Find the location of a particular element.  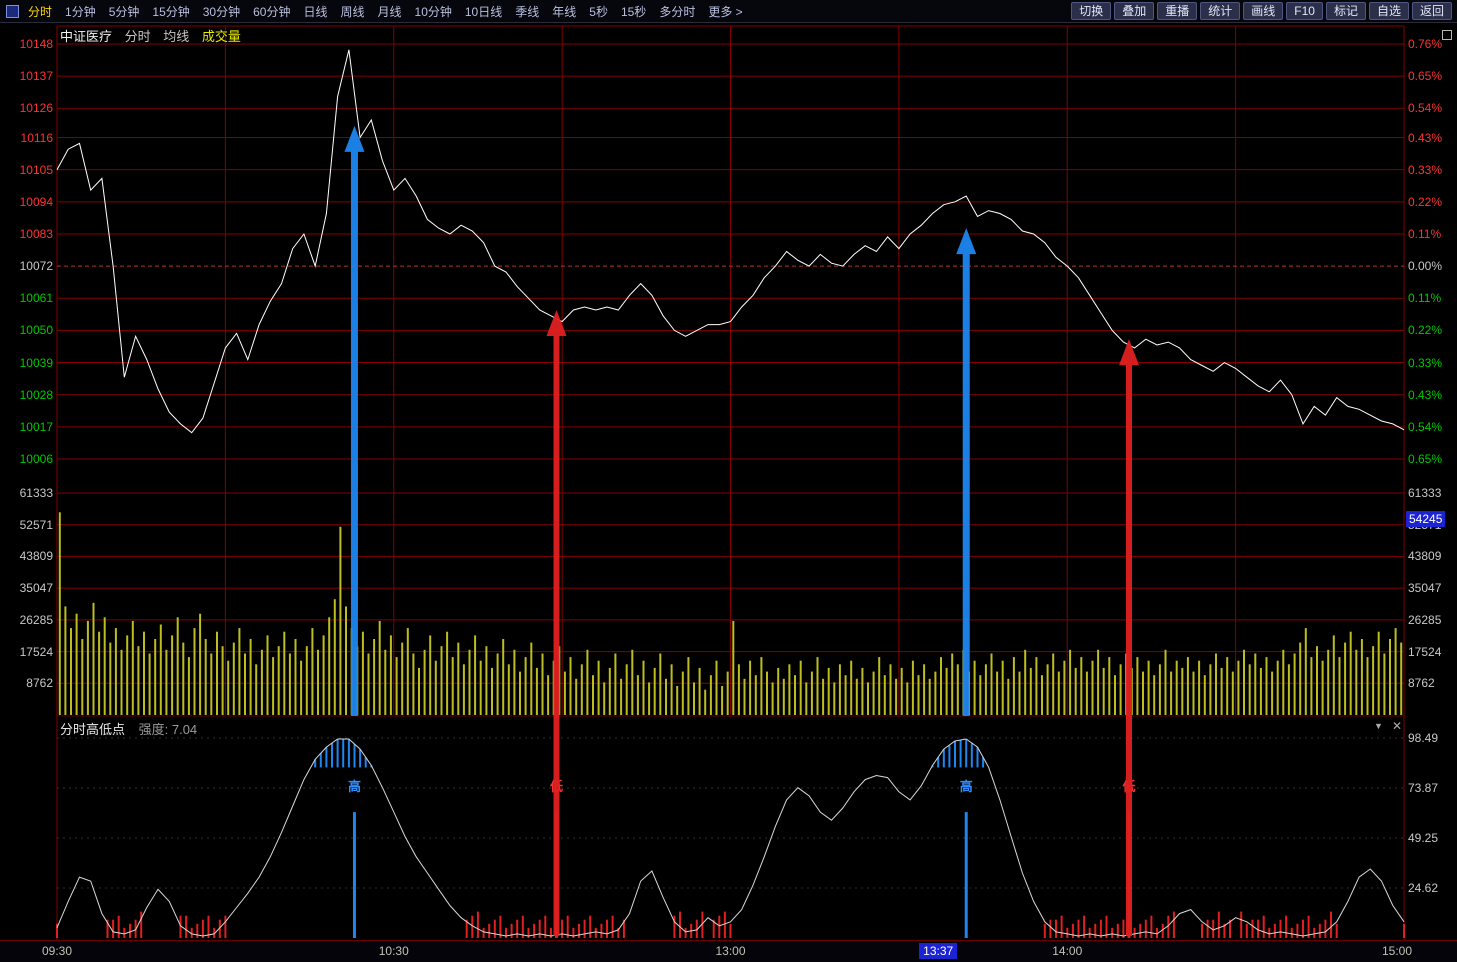

toolbar-button: 自选 is located at coordinates (1388, 11).